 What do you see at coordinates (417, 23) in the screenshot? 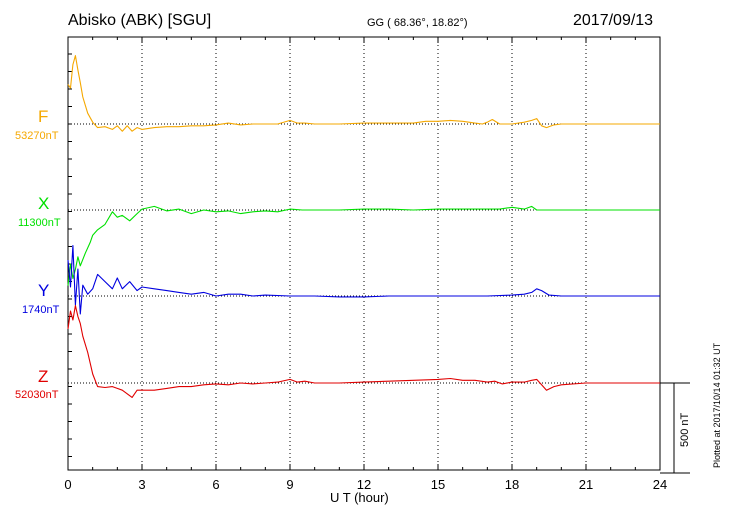
I see `geo-coordinates: GG ( 68.36°, 18.82°)` at bounding box center [417, 23].